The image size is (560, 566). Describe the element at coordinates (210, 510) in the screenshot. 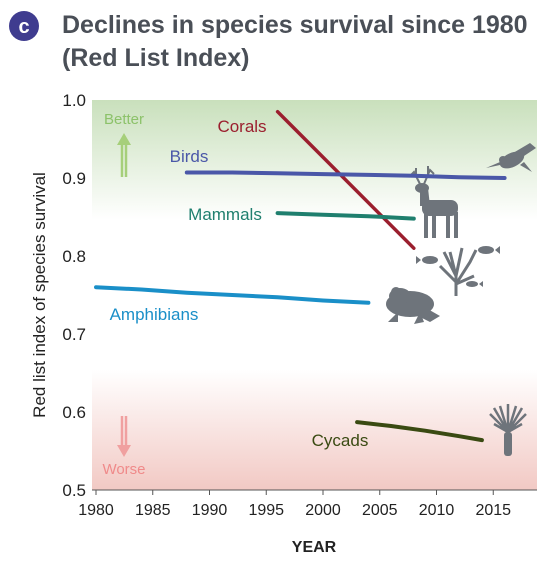

I see `x-tick-label: 1990` at that location.